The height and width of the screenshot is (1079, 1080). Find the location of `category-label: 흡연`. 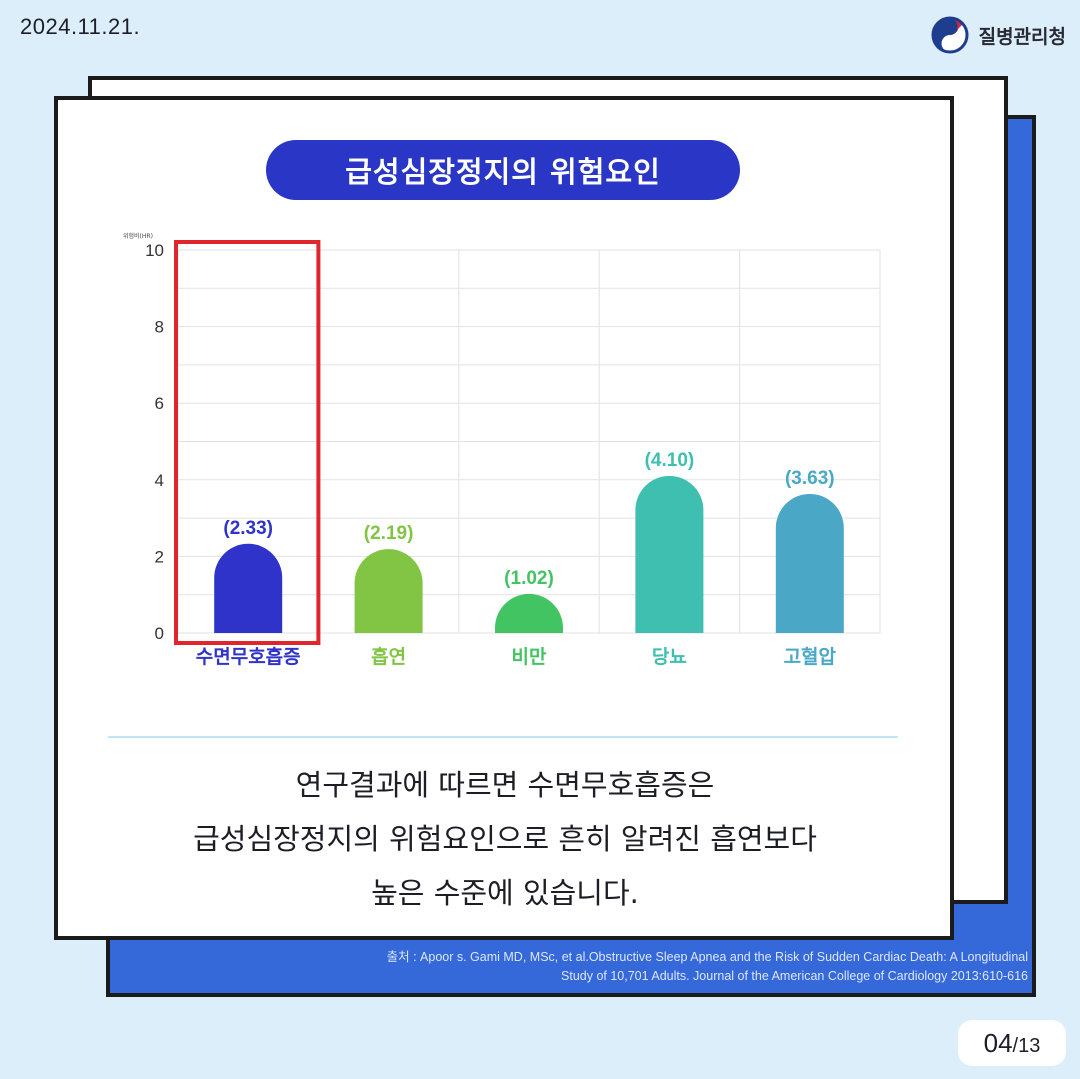

category-label: 흡연 is located at coordinates (388, 656).